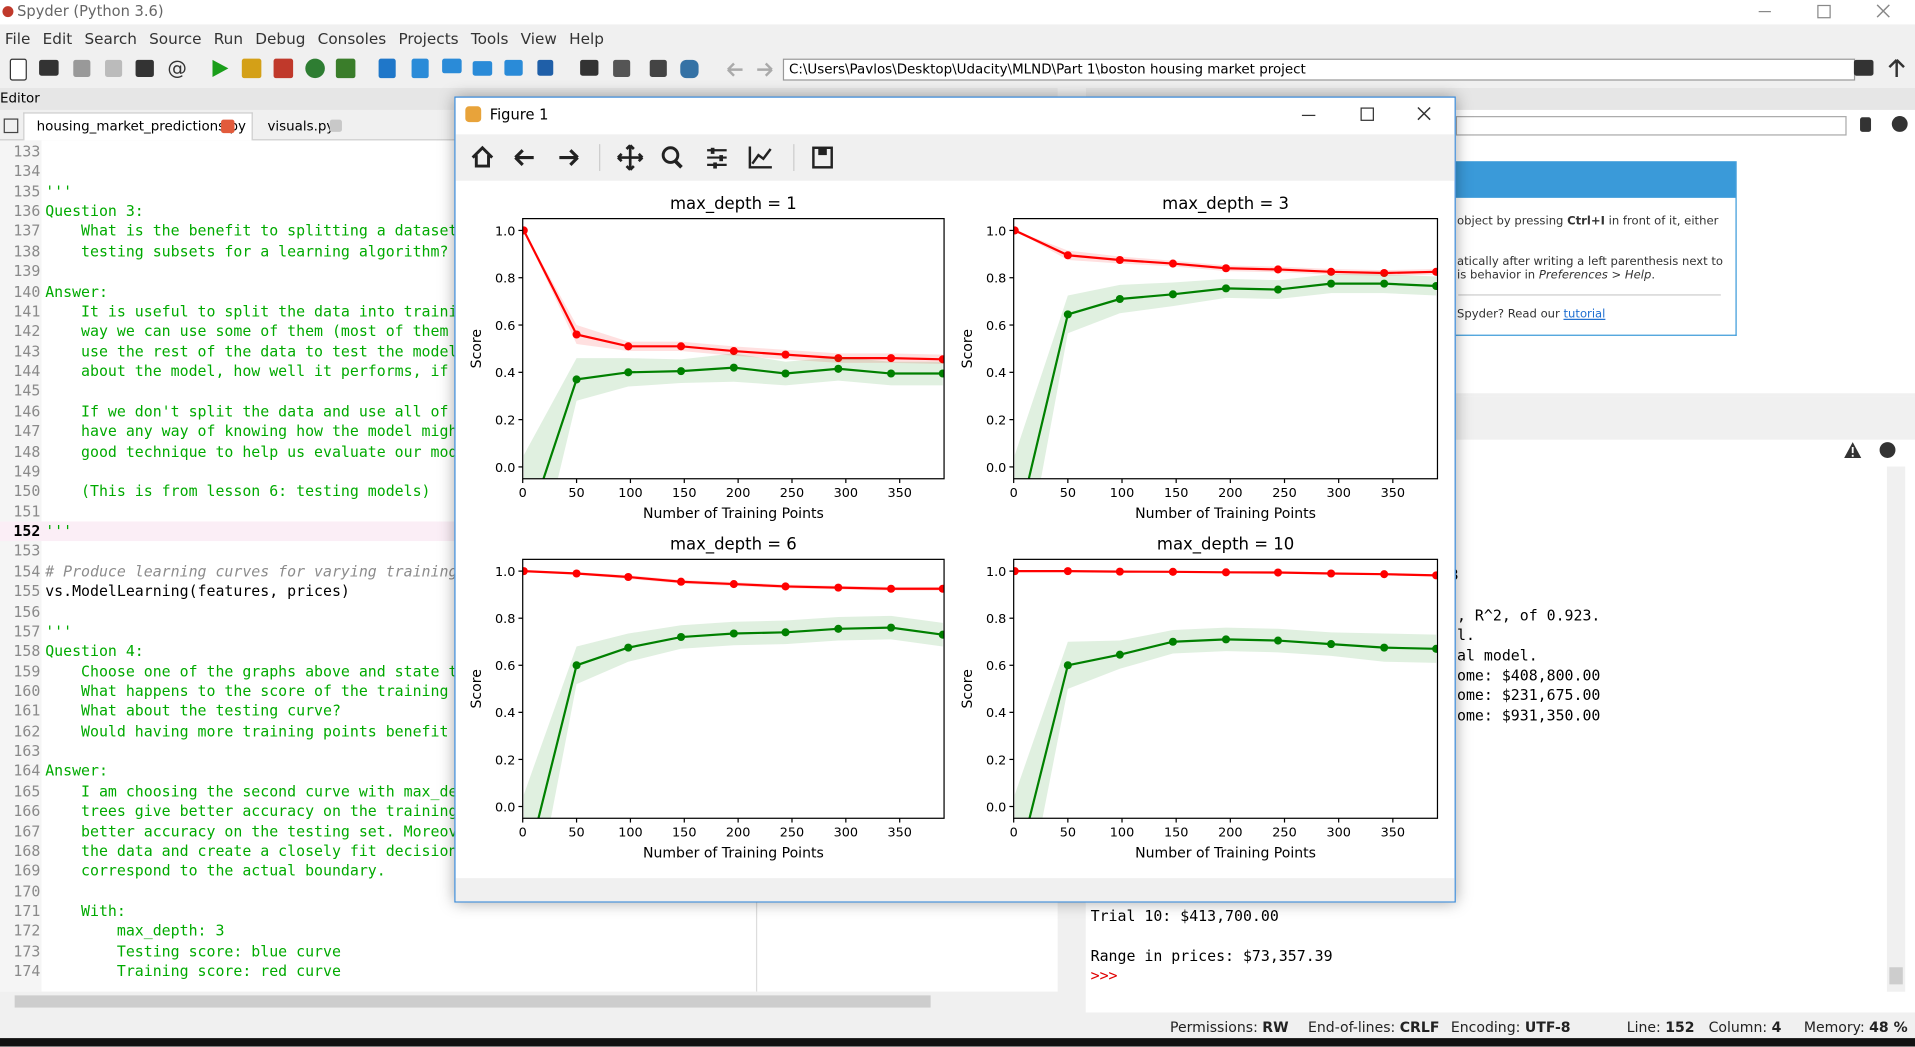 The width and height of the screenshot is (1915, 1047). I want to click on menu-item: Projects, so click(428, 38).